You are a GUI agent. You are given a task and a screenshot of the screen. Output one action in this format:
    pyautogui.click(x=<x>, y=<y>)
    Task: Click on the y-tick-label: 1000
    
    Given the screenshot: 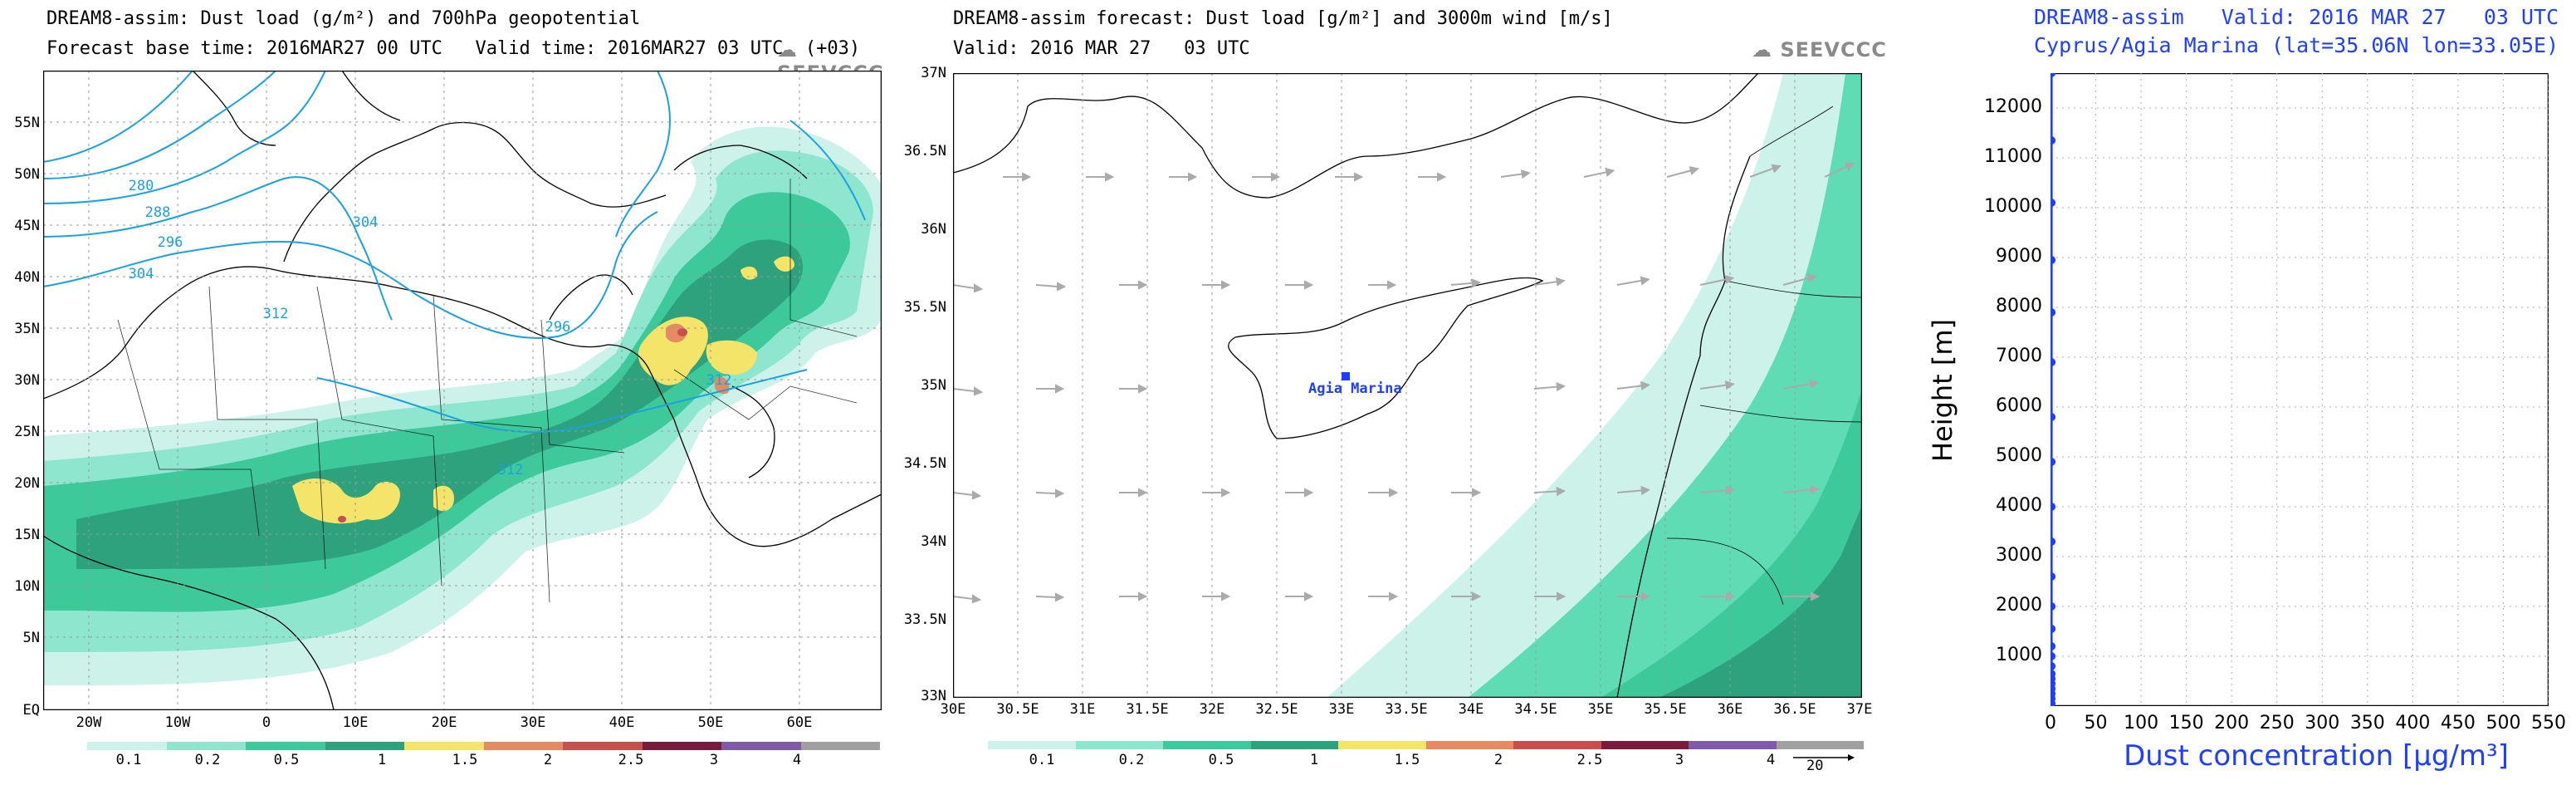 What is the action you would take?
    pyautogui.click(x=2019, y=655)
    